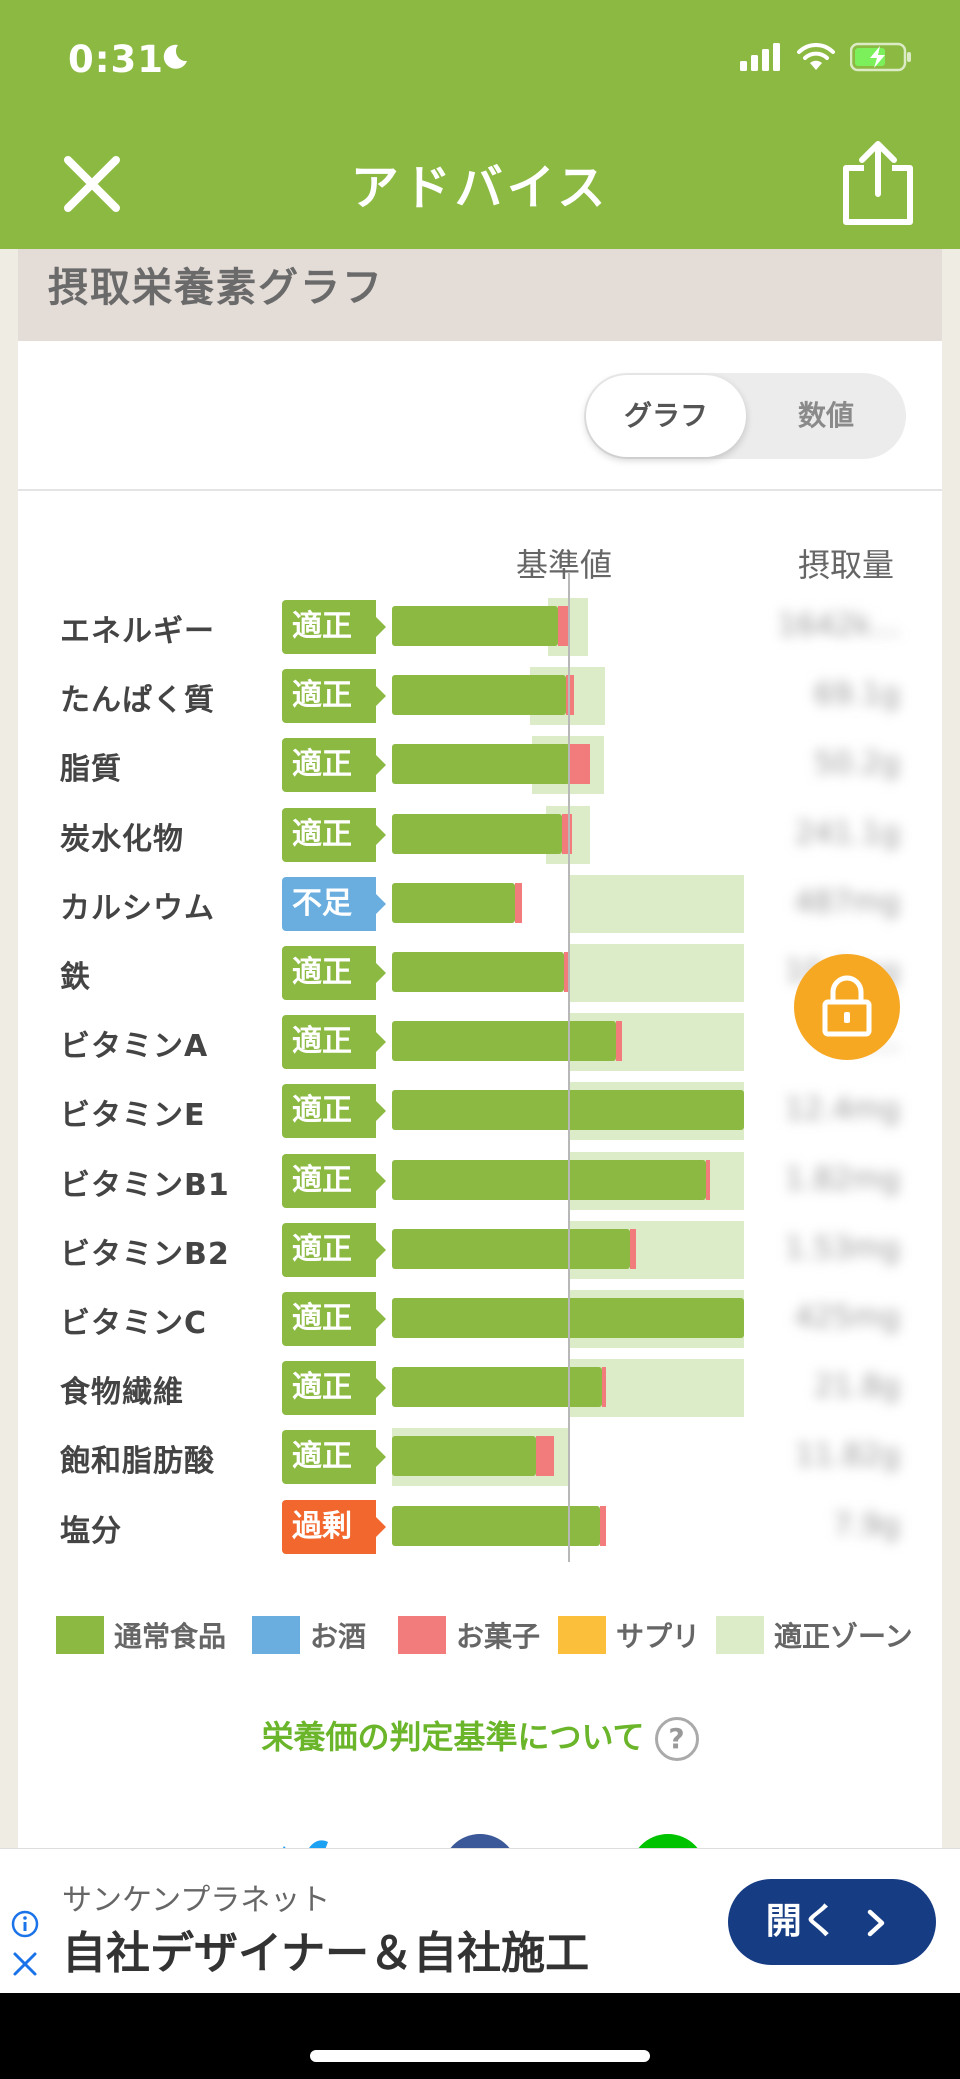 The height and width of the screenshot is (2079, 960). What do you see at coordinates (480, 188) in the screenshot?
I see `page-title: アドバイス` at bounding box center [480, 188].